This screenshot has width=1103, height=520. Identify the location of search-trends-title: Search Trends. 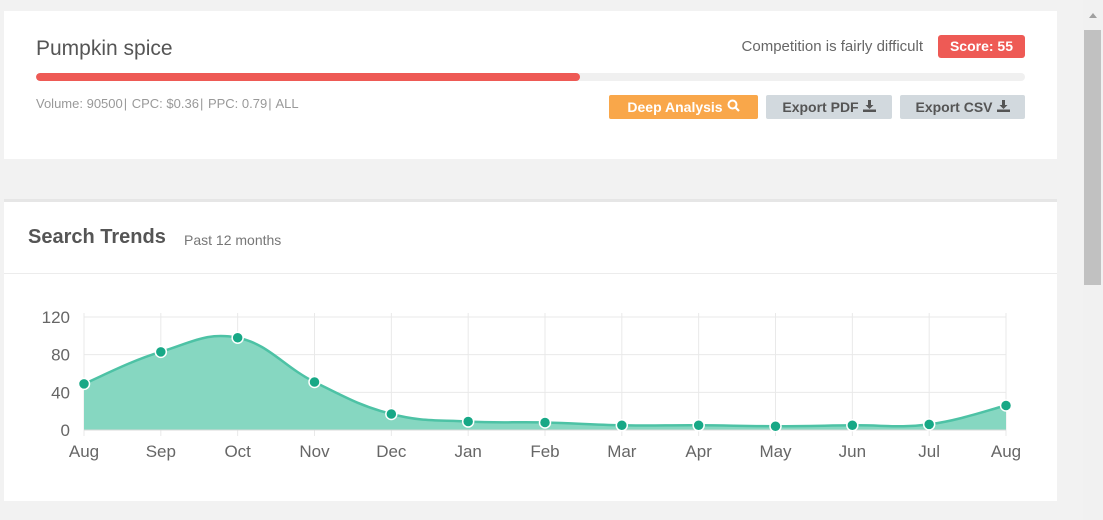
(97, 237).